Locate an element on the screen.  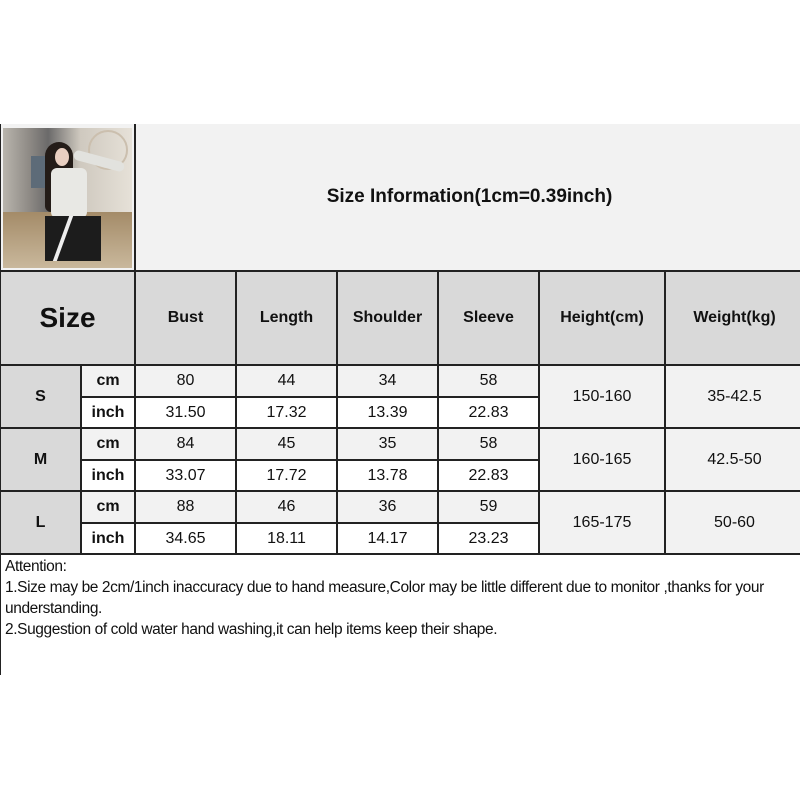
cell: 17.32 is located at coordinates (286, 412).